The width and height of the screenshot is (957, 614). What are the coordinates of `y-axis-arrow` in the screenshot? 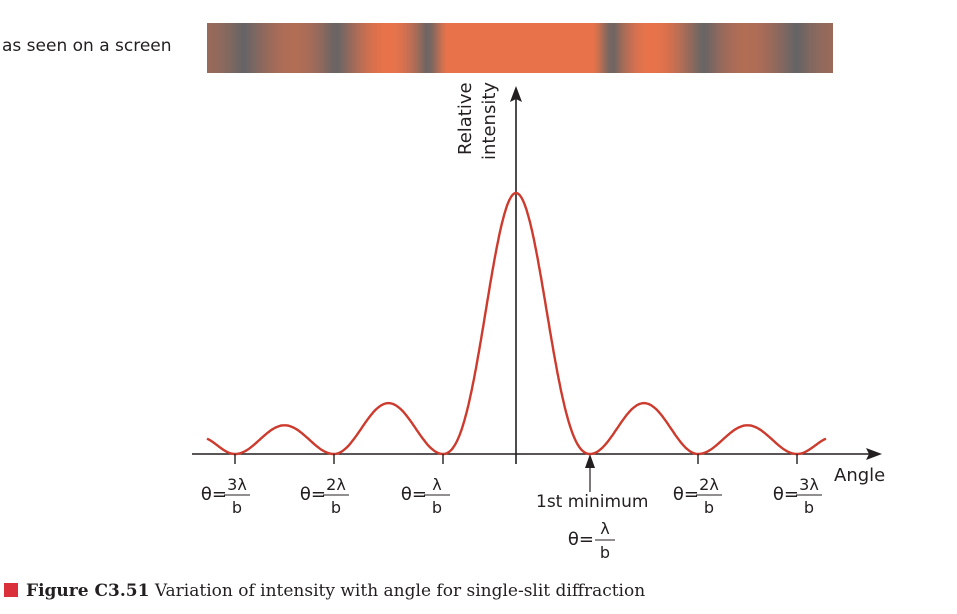 It's located at (516, 94).